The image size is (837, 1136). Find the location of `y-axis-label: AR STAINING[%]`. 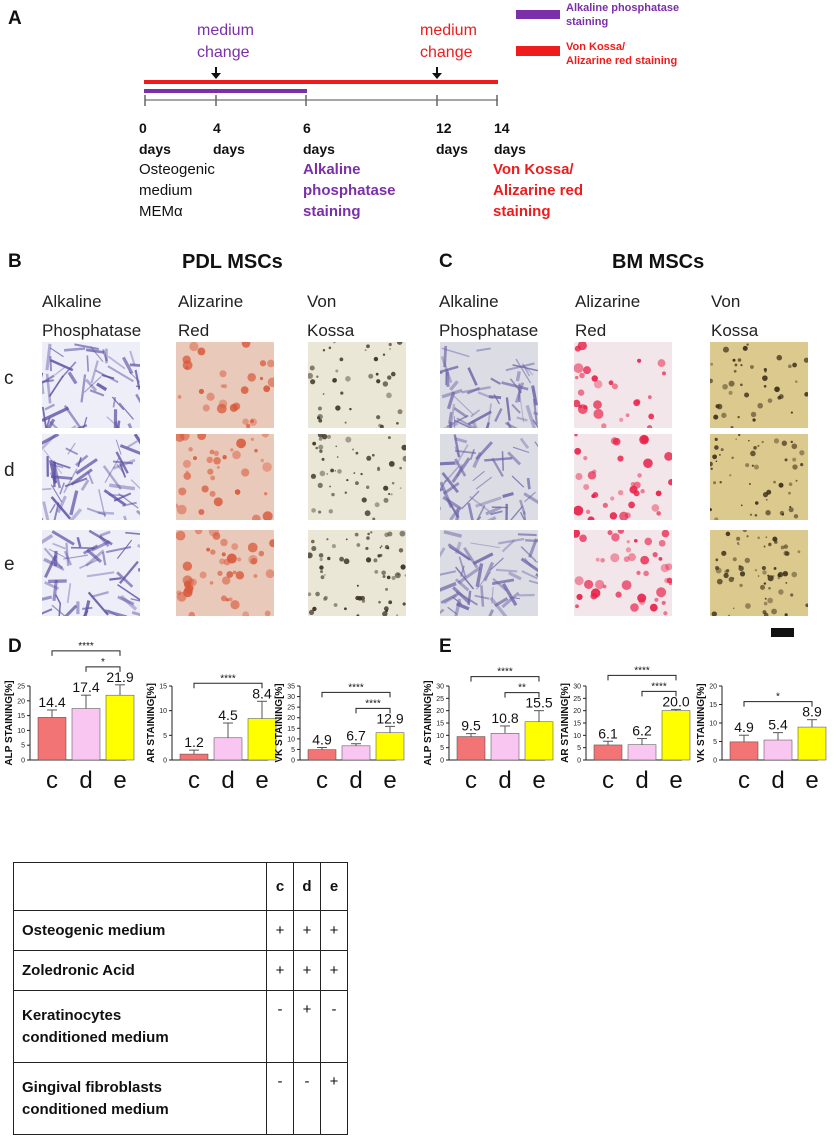

y-axis-label: AR STAINING[%] is located at coordinates (565, 723).